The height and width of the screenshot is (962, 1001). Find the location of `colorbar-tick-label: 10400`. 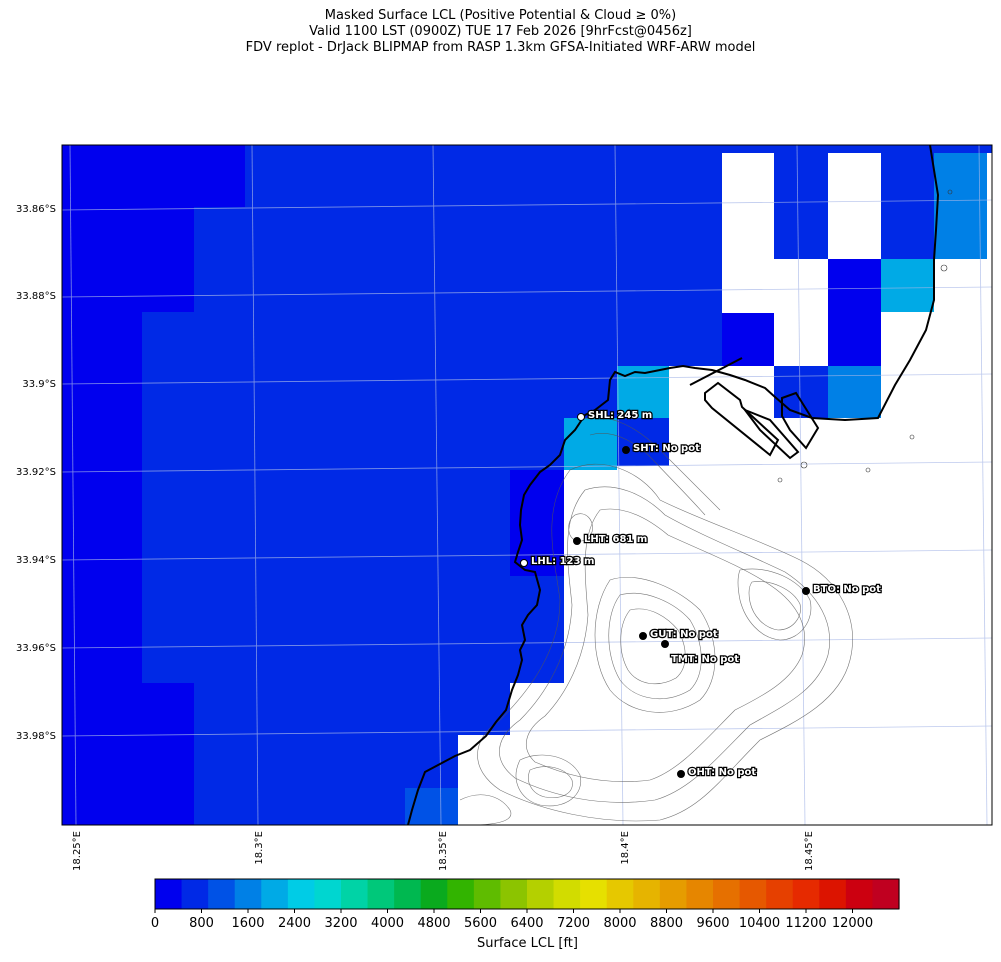

colorbar-tick-label: 10400 is located at coordinates (759, 923).